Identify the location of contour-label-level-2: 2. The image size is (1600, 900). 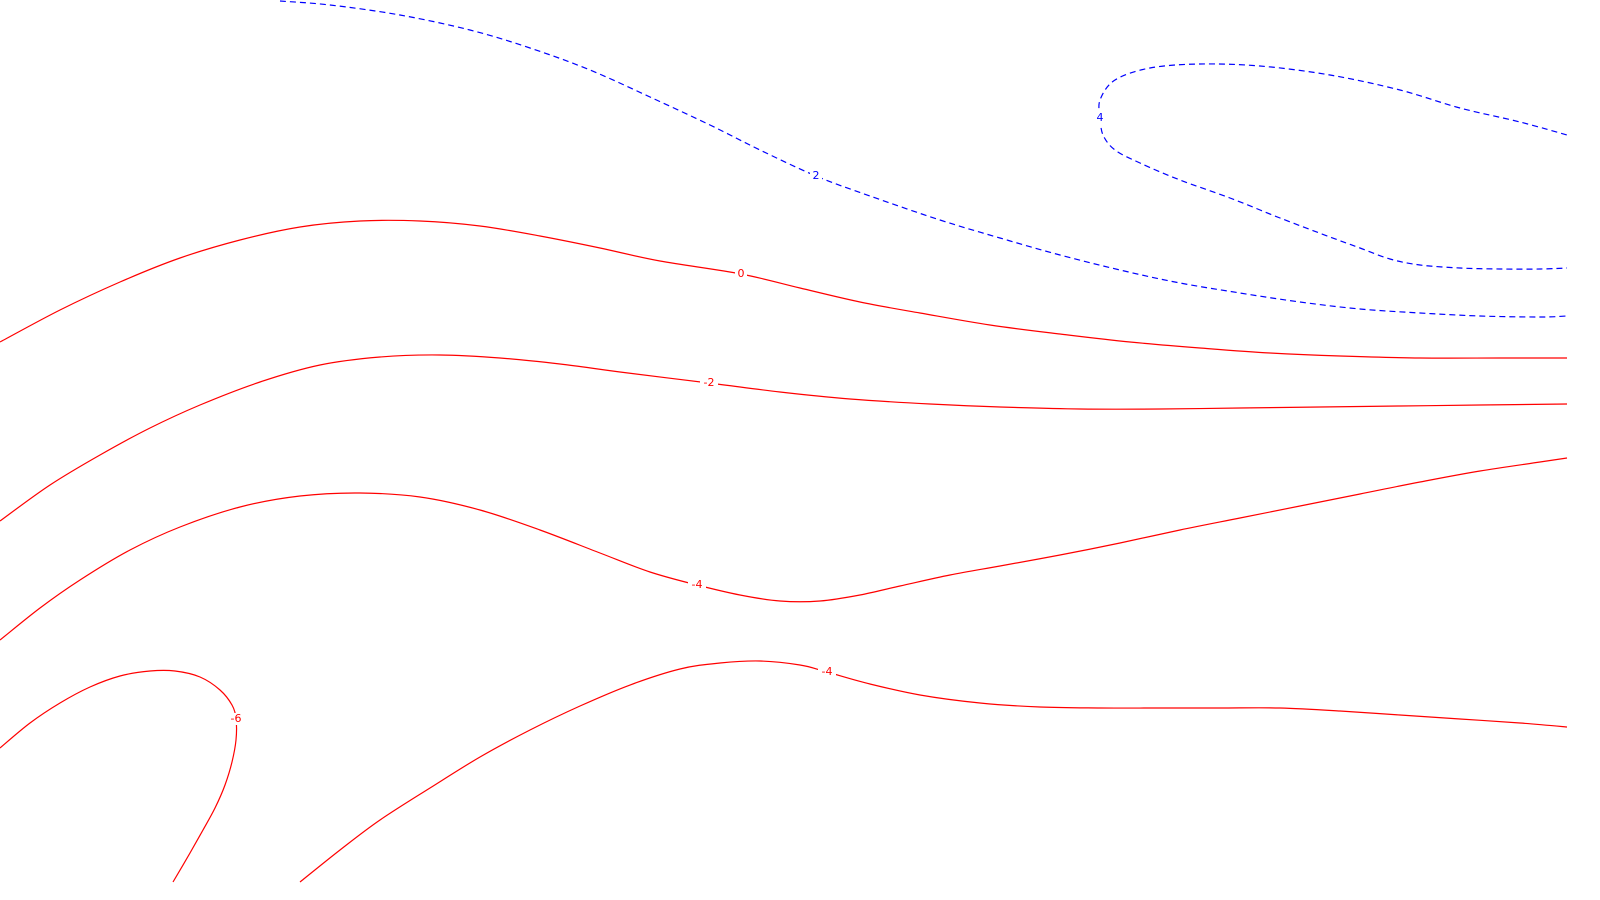
(816, 175).